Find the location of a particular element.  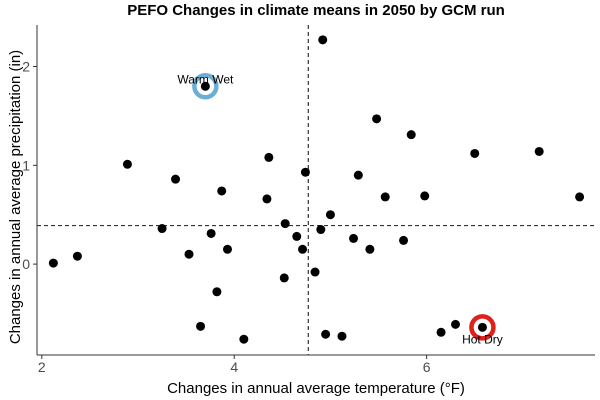

highlight-label: Warm Wet is located at coordinates (205, 79).